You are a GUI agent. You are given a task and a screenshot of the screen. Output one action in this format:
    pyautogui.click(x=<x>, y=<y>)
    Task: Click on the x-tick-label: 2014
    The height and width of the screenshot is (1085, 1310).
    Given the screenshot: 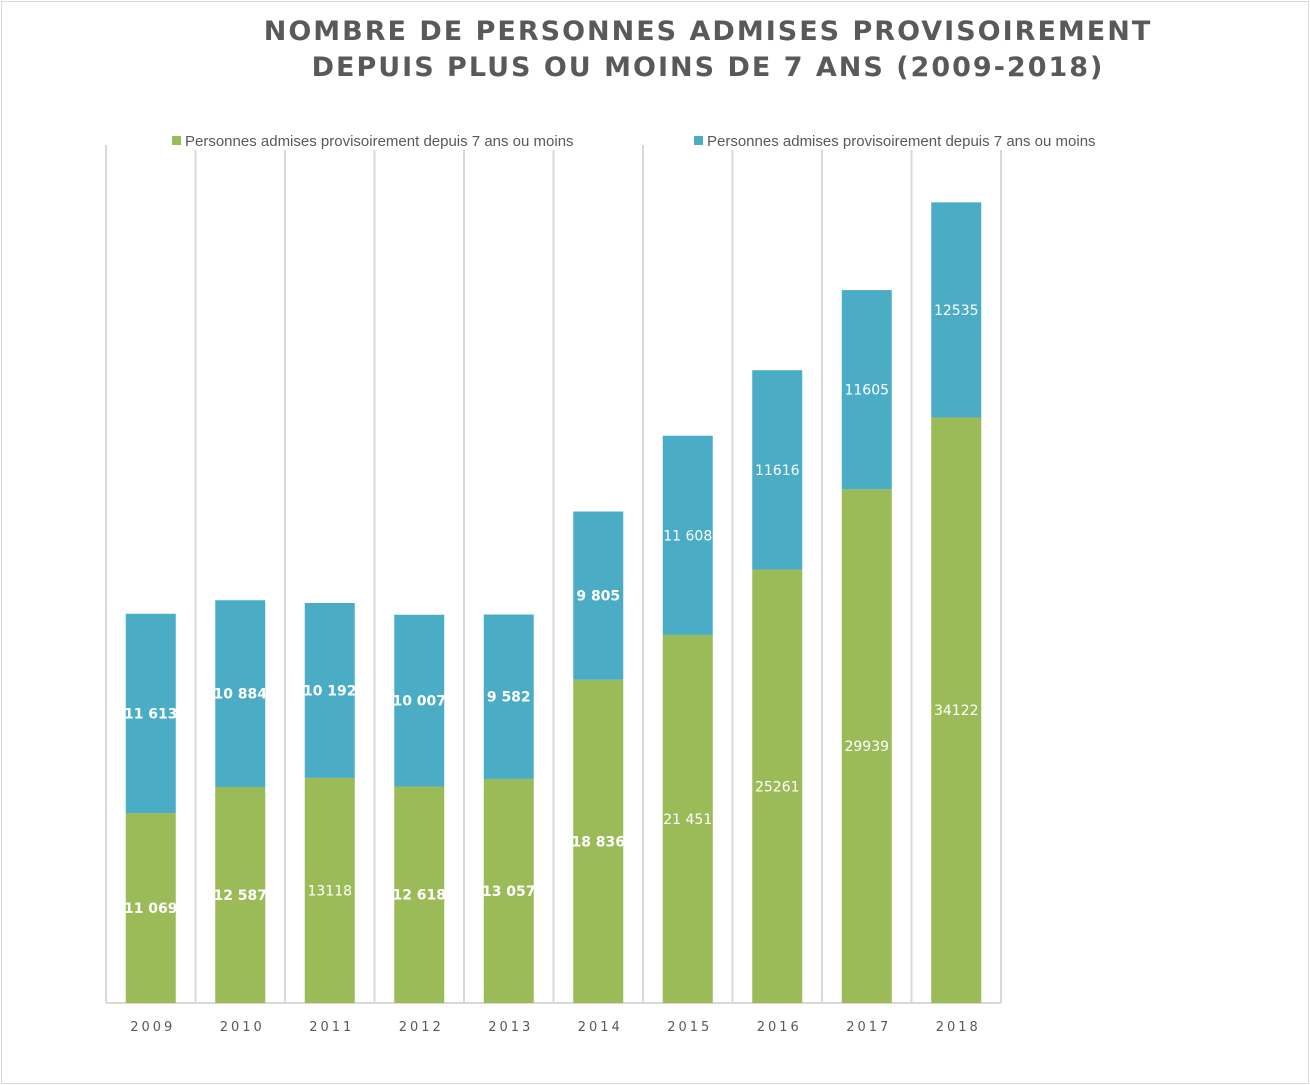 What is the action you would take?
    pyautogui.click(x=600, y=1027)
    